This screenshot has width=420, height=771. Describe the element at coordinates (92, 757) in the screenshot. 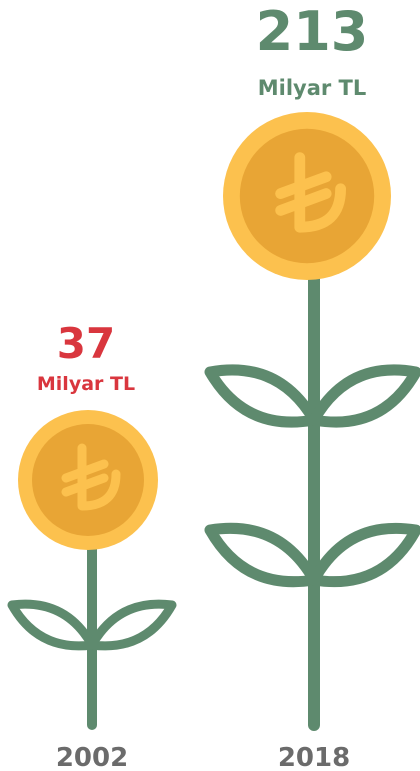

I see `year-2002: 2002` at that location.